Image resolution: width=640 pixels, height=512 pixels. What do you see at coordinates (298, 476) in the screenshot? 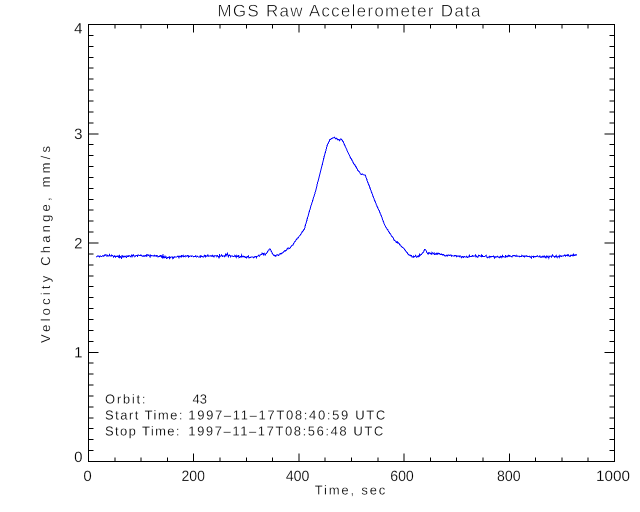
I see `svg-text: 400` at bounding box center [298, 476].